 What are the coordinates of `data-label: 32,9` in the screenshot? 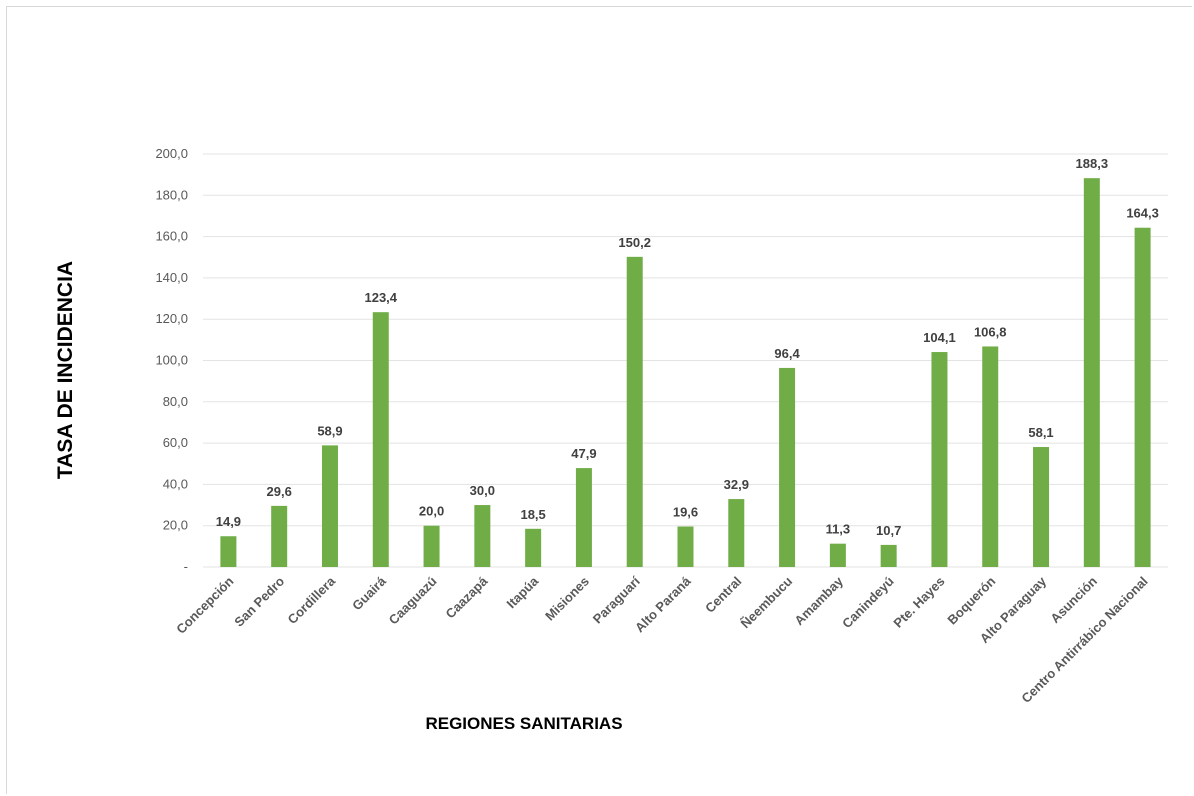 It's located at (736, 484).